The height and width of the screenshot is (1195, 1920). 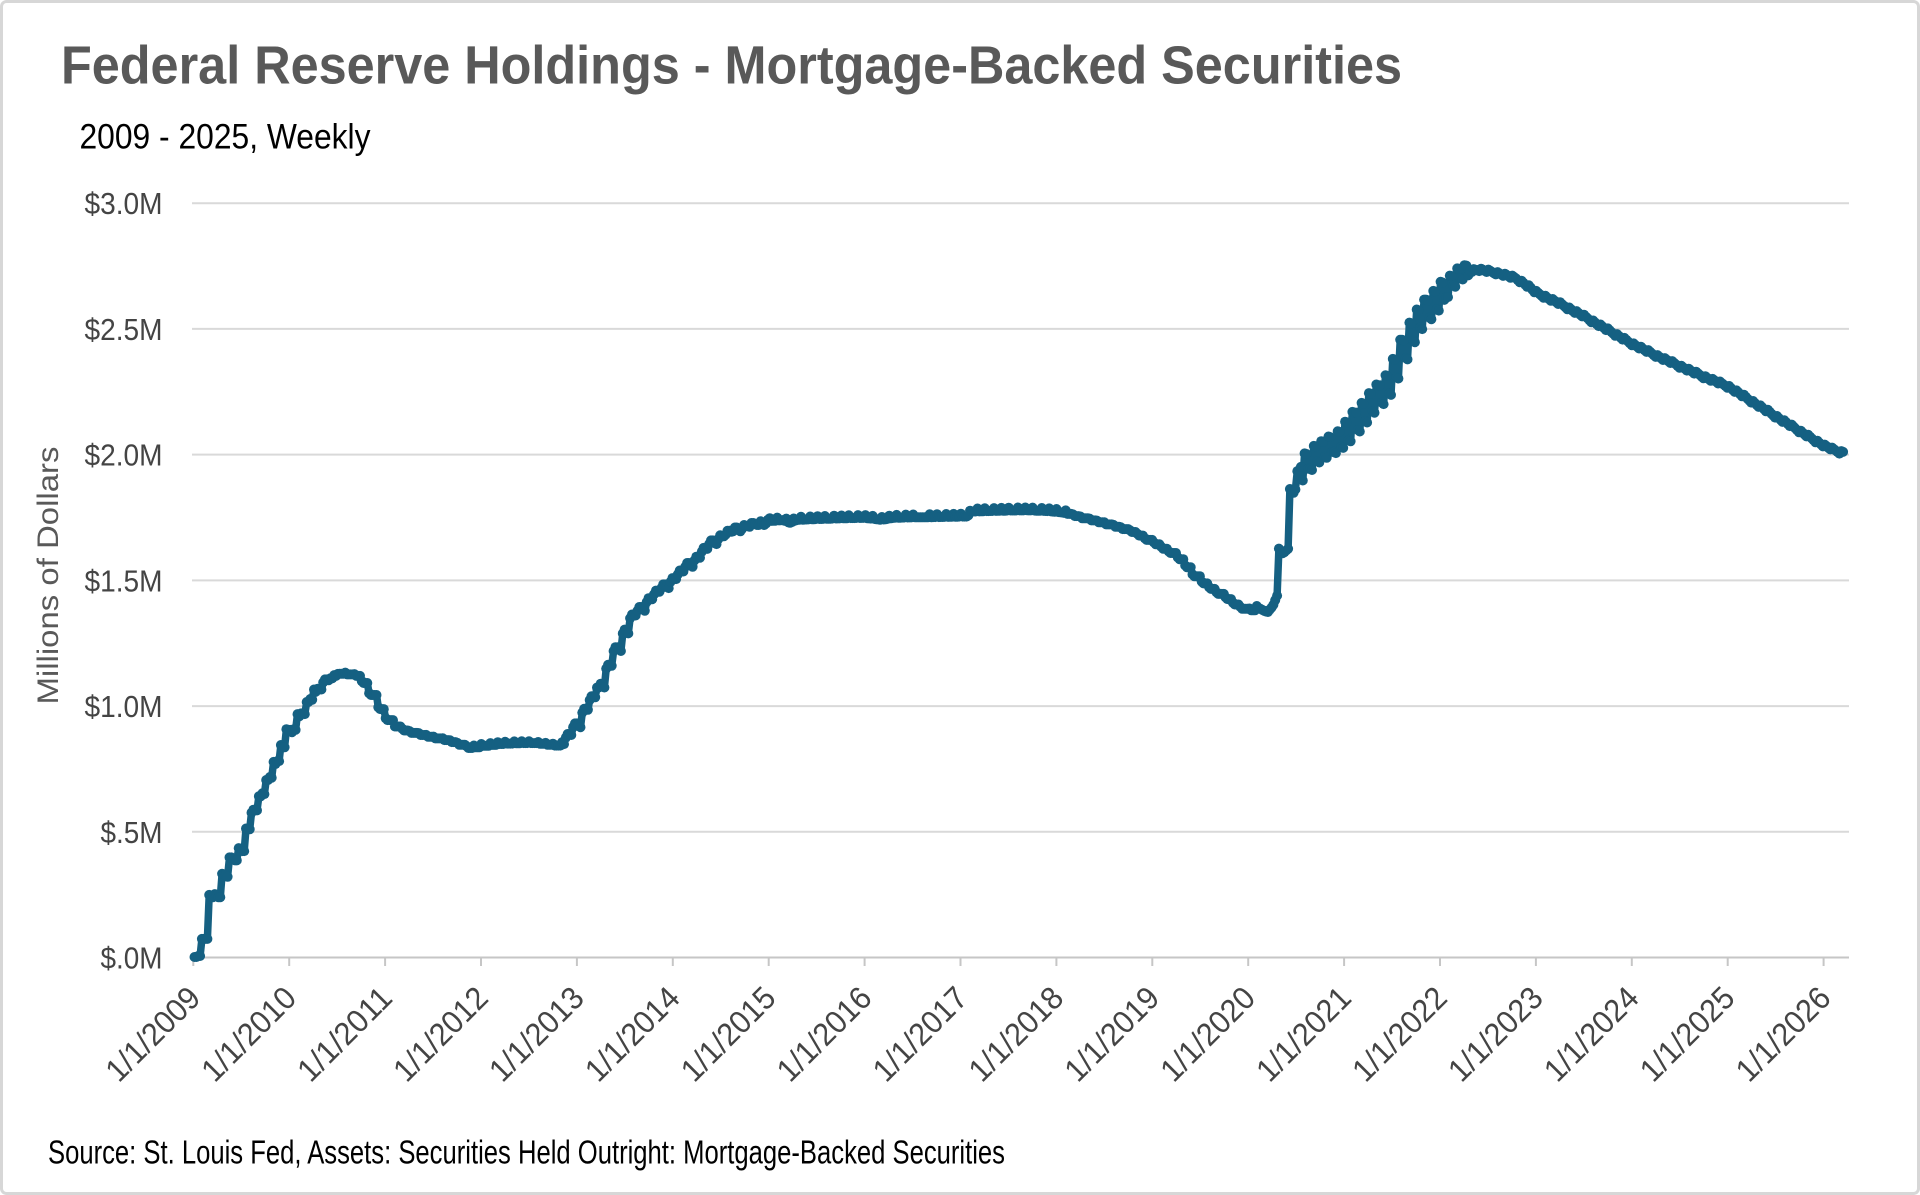 I want to click on svg-text: $.5M, so click(x=132, y=832).